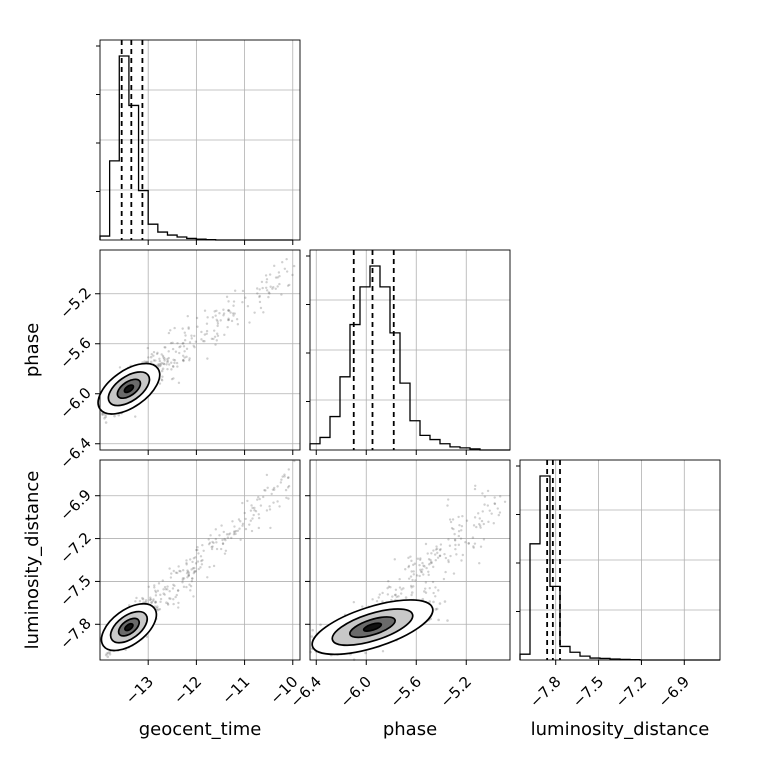 The height and width of the screenshot is (760, 760). Describe the element at coordinates (406, 692) in the screenshot. I see `x-tick-label: −5.6` at that location.